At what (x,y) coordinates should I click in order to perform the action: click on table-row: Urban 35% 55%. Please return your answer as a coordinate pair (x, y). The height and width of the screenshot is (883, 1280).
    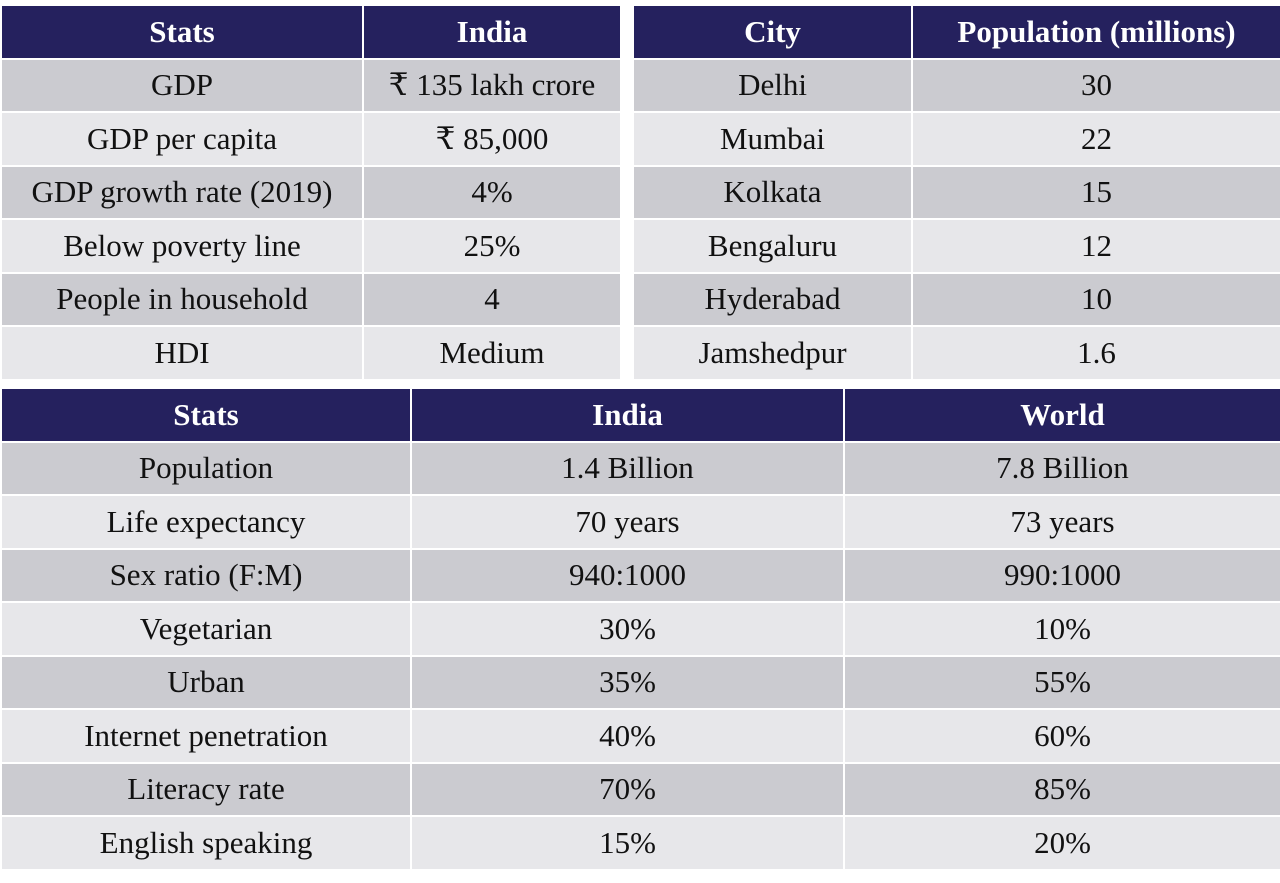
    Looking at the image, I should click on (640, 682).